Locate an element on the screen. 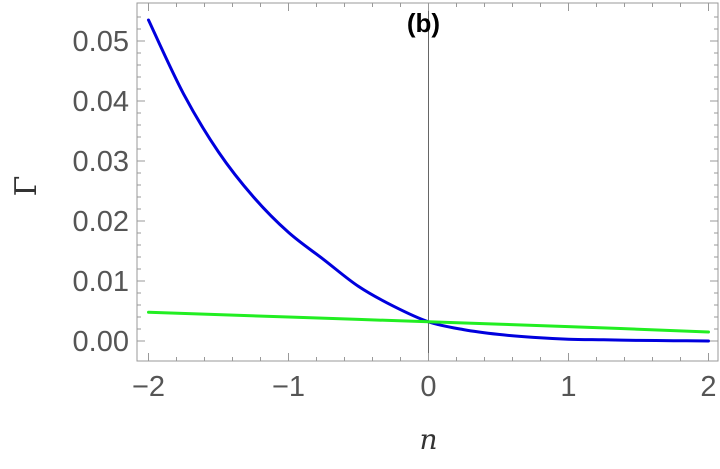 The width and height of the screenshot is (720, 469). y-axis-label: Γ is located at coordinates (26, 186).